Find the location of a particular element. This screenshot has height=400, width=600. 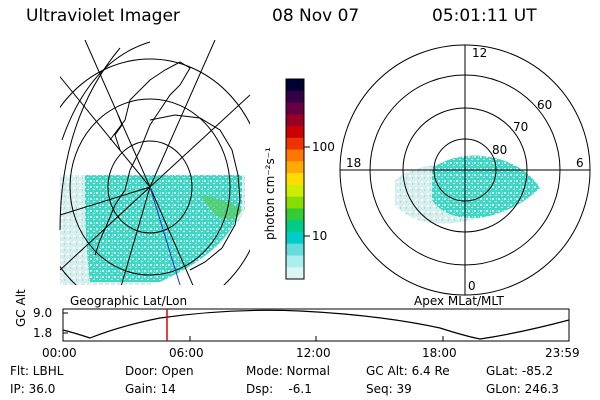

mlt-label-18: 18 is located at coordinates (354, 163).